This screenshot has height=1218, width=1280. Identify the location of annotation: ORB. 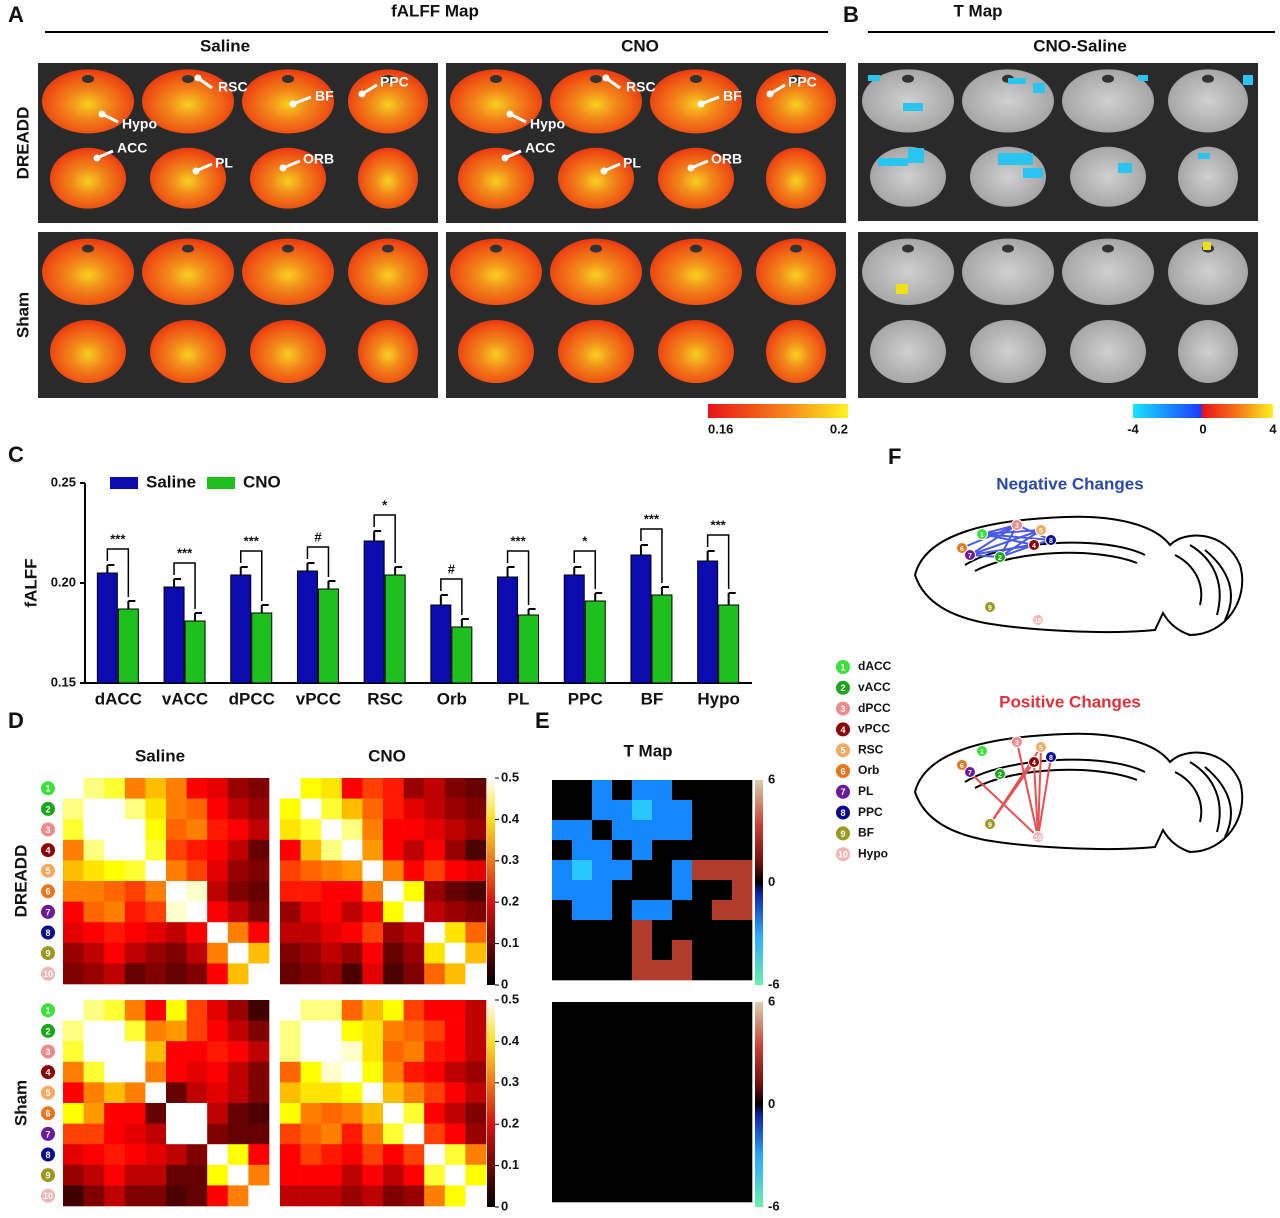
(726, 159).